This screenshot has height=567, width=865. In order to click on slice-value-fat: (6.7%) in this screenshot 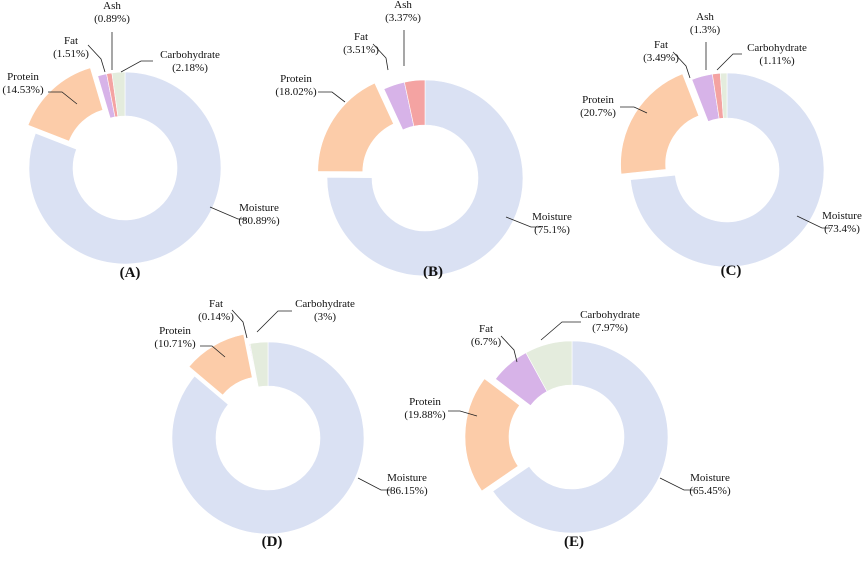, I will do `click(486, 342)`.